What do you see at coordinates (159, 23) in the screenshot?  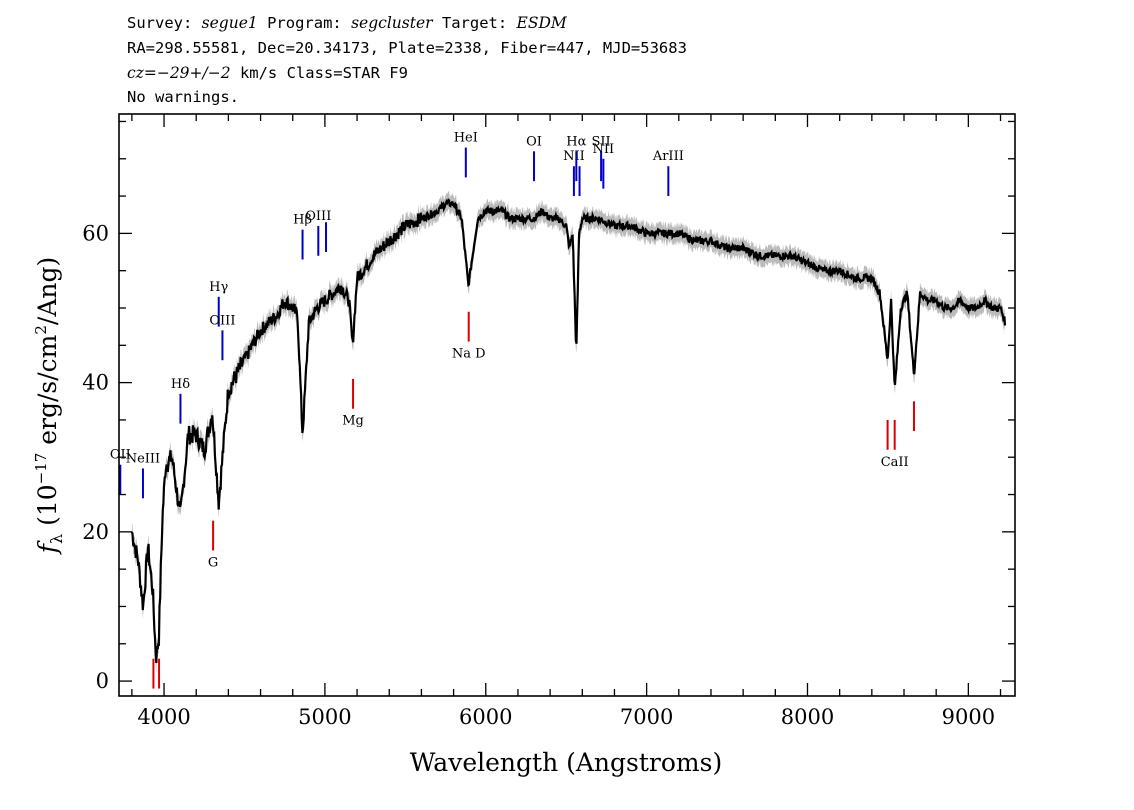 I see `survey-label: Survey:` at bounding box center [159, 23].